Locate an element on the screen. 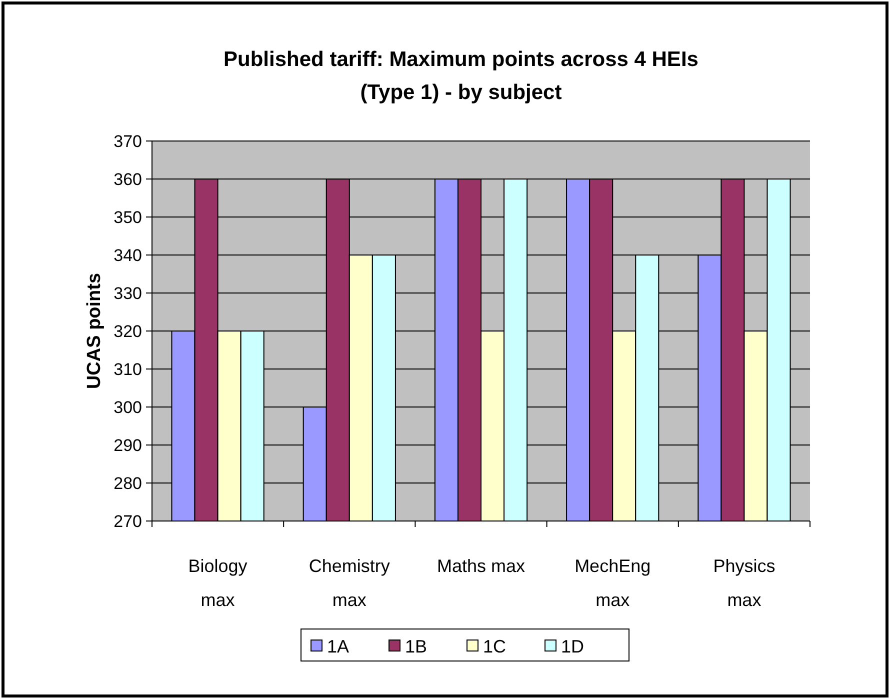 The image size is (890, 699). y-tick-label: 360 is located at coordinates (128, 179).